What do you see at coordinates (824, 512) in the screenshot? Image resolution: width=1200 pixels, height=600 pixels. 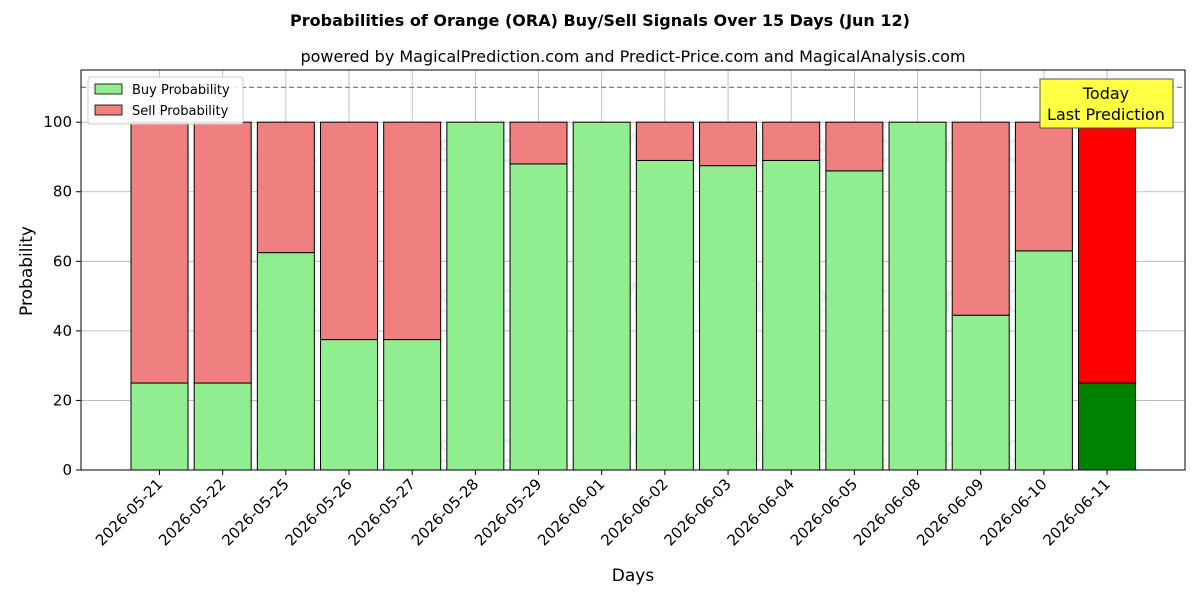 I see `x-tick-label: 2026-06-05` at bounding box center [824, 512].